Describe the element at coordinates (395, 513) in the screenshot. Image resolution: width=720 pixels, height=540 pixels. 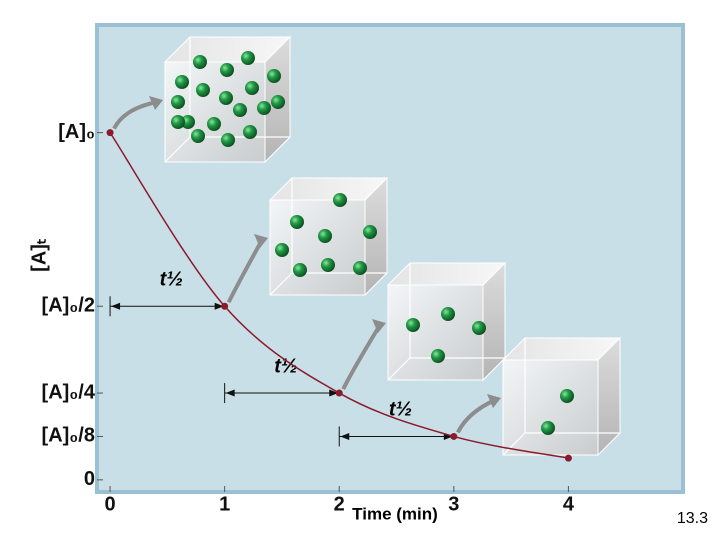
I see `x-axis-label: Time (min)` at that location.